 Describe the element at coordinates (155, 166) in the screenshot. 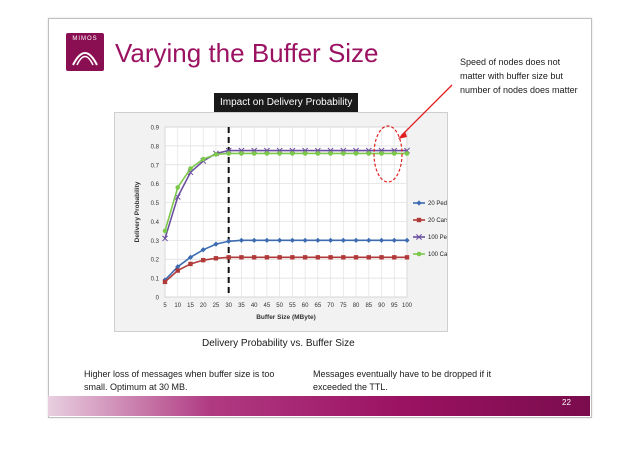

I see `y-tick-label: 0.7` at that location.